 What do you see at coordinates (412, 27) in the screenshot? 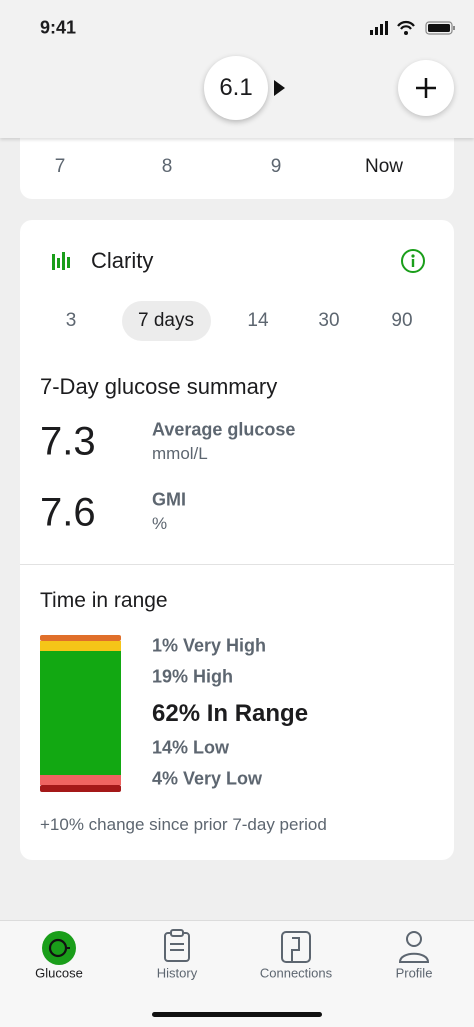
I see `status-icons` at bounding box center [412, 27].